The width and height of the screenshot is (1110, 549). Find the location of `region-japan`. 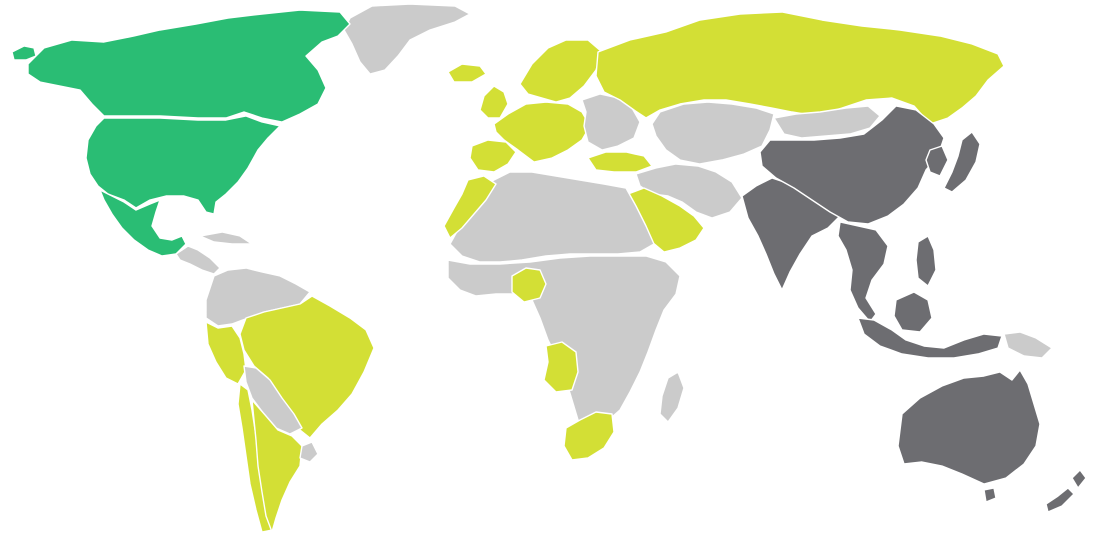

region-japan is located at coordinates (962, 162).